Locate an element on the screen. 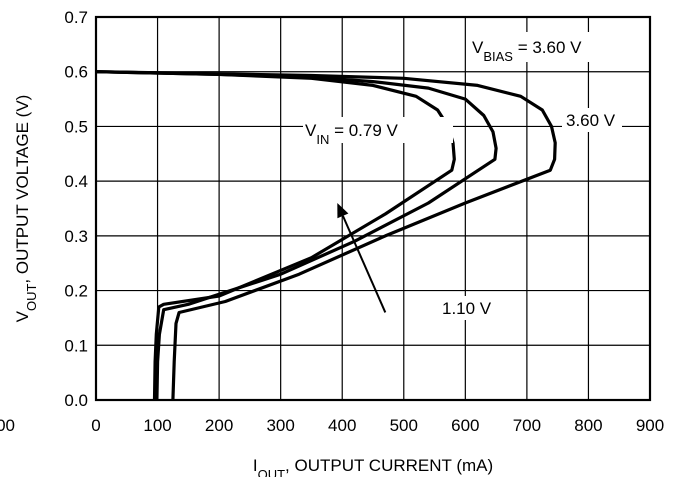  arrow-shaft is located at coordinates (364, 264).